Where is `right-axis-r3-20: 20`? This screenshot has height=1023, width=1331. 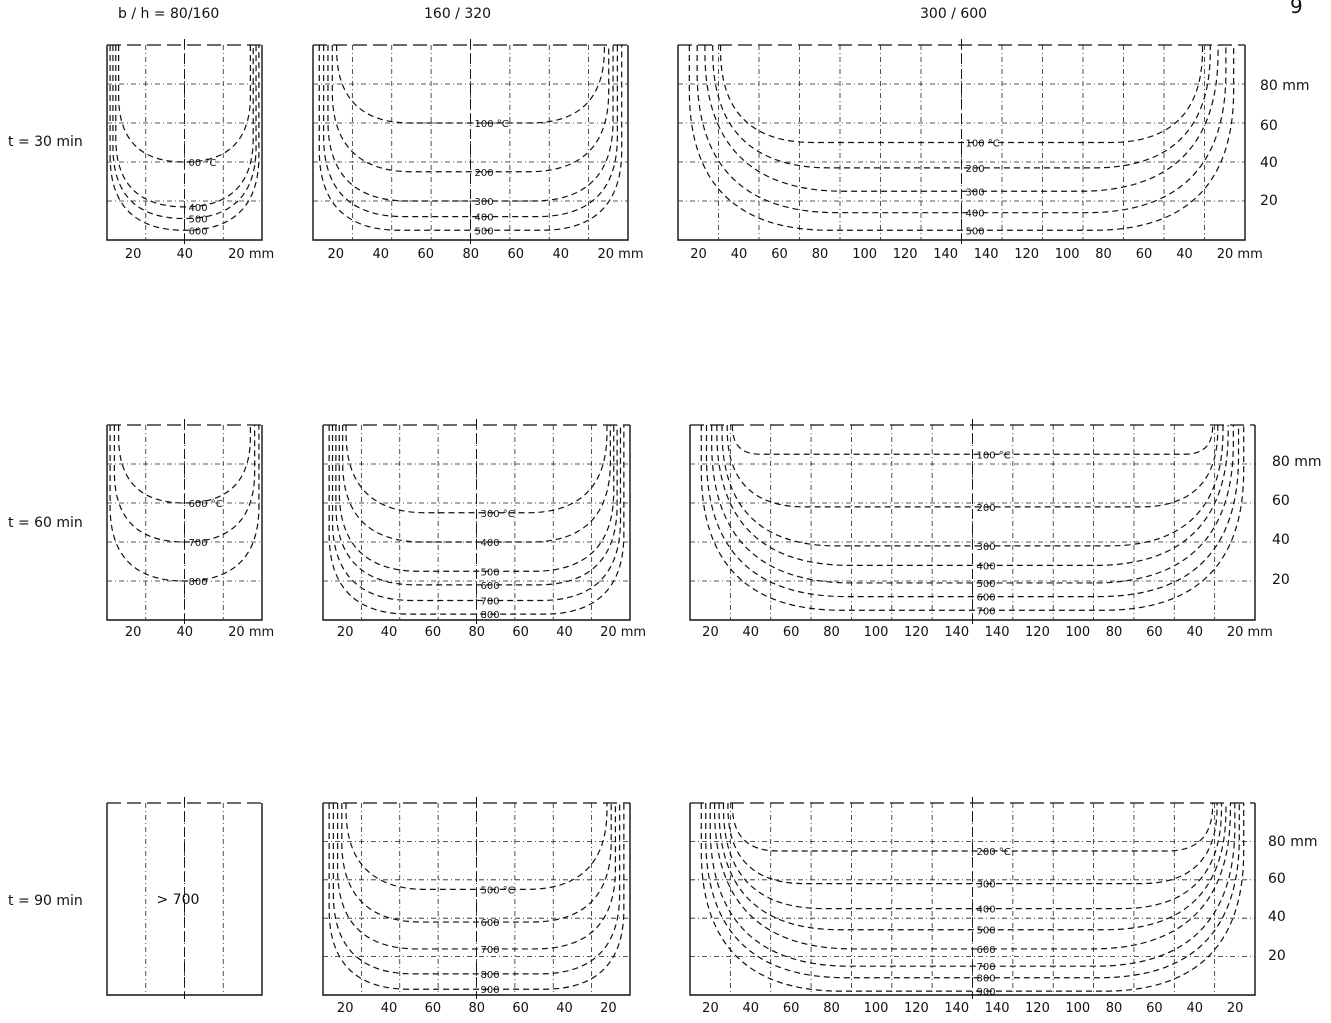 right-axis-r3-20: 20 is located at coordinates (1277, 956).